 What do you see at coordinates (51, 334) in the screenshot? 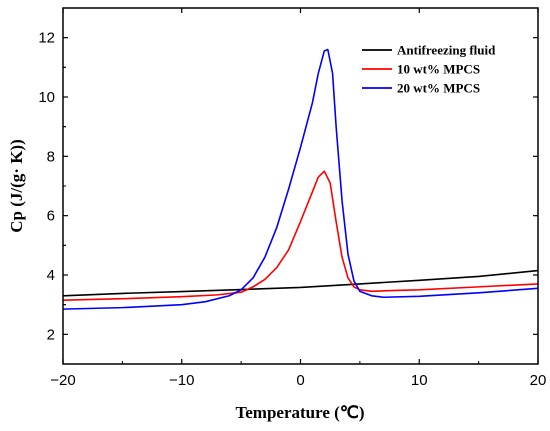
I see `y-tick-label: 2` at bounding box center [51, 334].